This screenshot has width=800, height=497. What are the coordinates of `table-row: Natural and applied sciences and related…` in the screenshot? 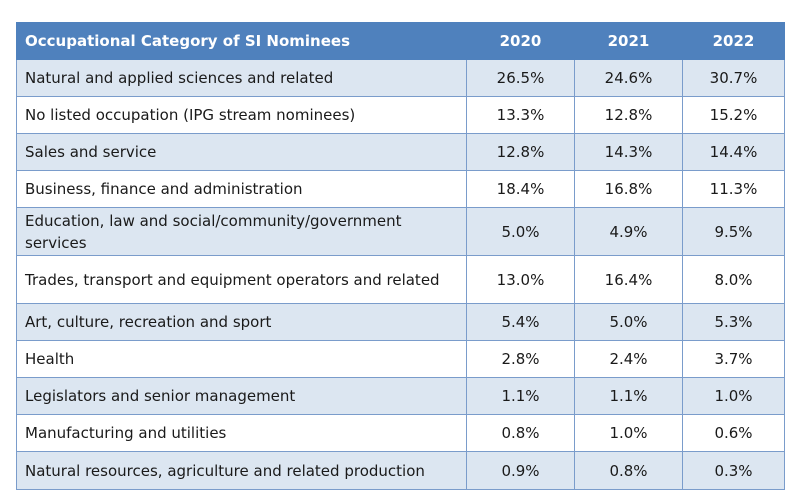 It's located at (400, 78).